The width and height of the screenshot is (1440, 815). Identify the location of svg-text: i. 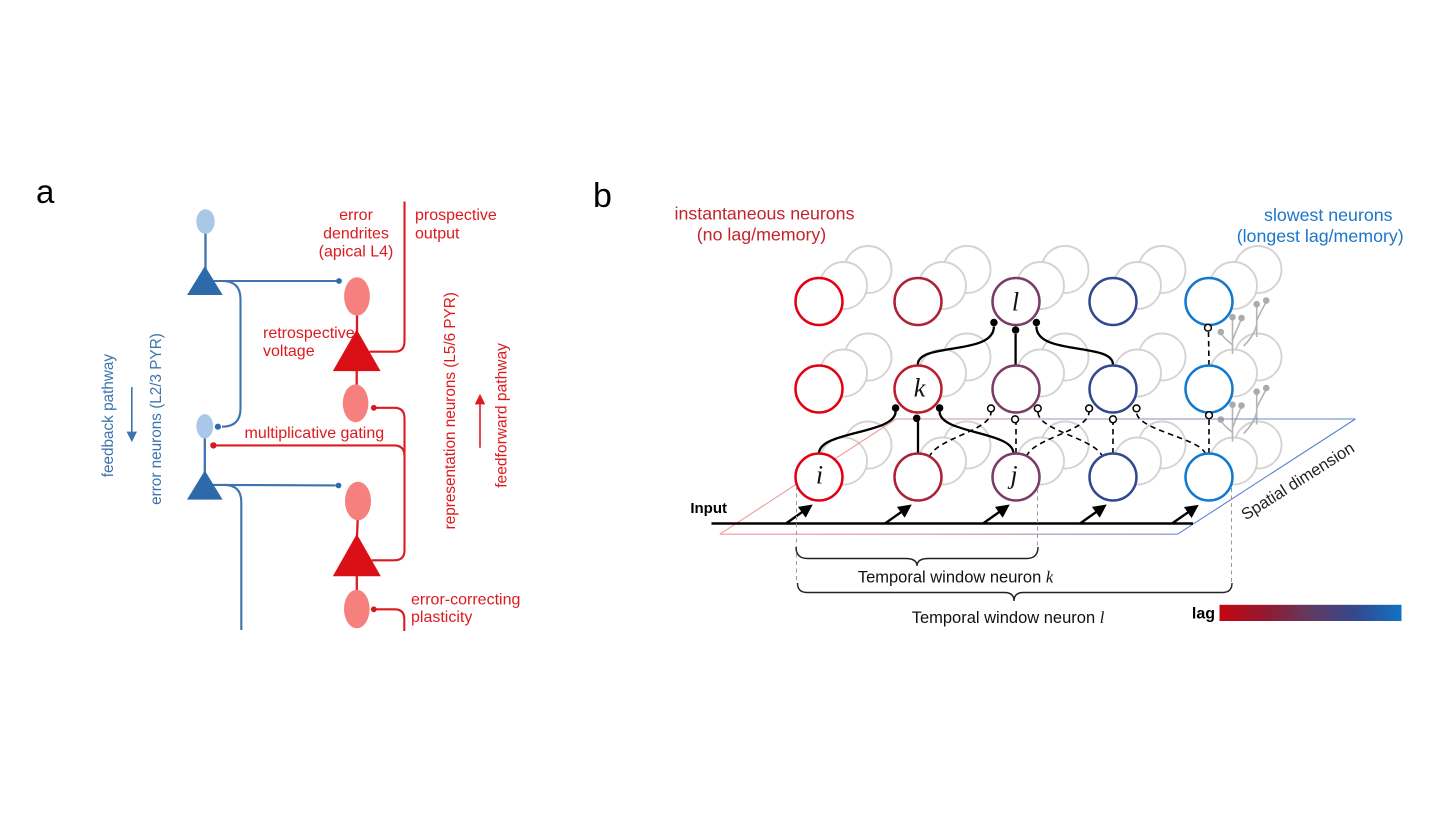
(819, 475).